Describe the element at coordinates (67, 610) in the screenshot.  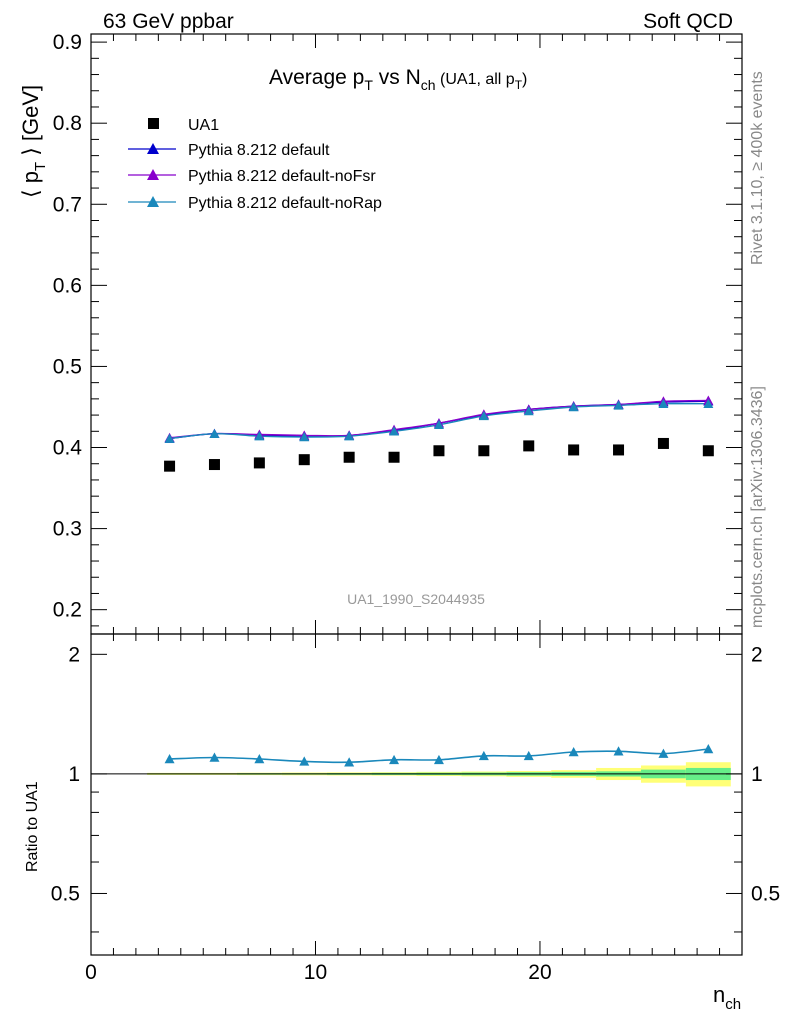
I see `main-y-tick-label: 0.2` at that location.